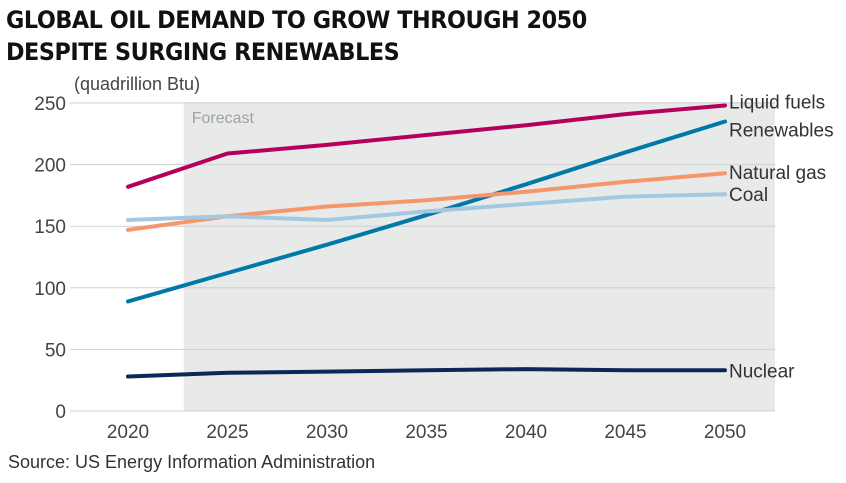  Describe the element at coordinates (137, 84) in the screenshot. I see `y-axis-label: (quadrillion Btu)` at that location.